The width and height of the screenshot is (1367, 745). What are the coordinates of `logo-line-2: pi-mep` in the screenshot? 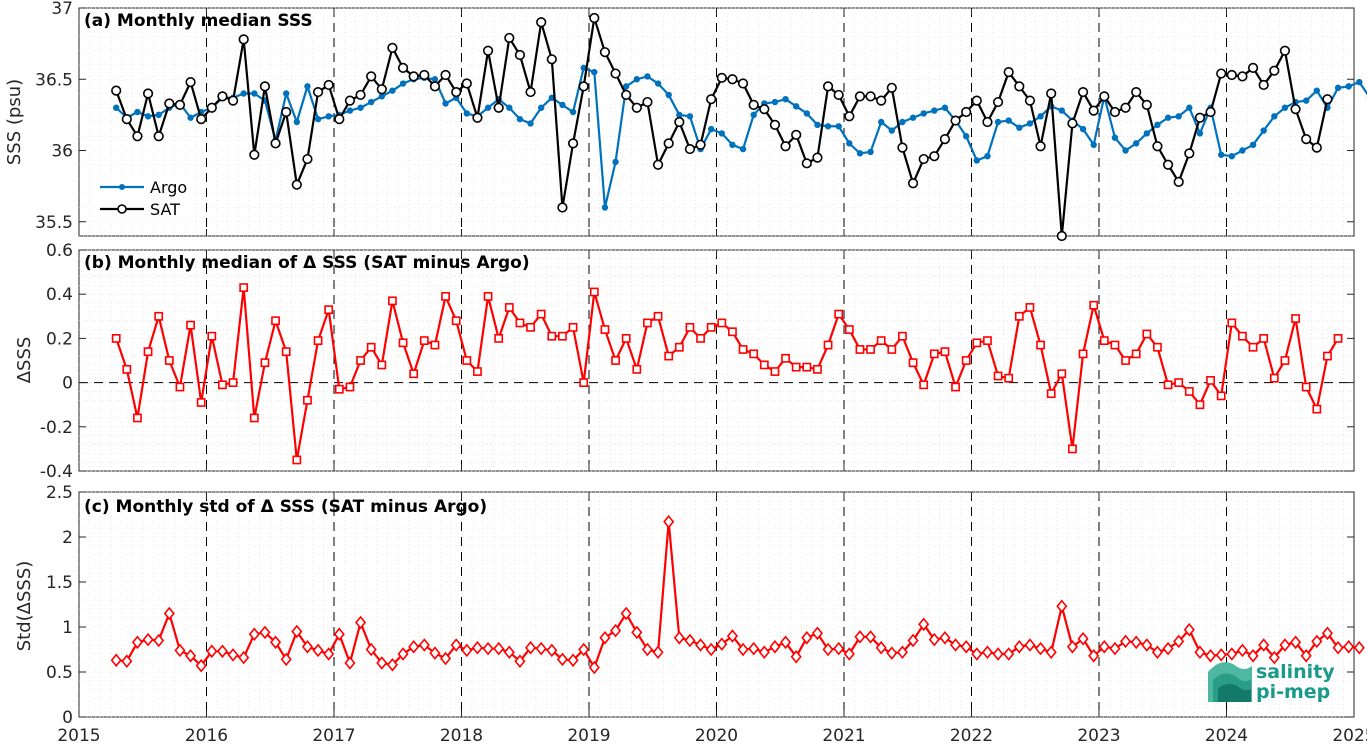 It's located at (1293, 692).